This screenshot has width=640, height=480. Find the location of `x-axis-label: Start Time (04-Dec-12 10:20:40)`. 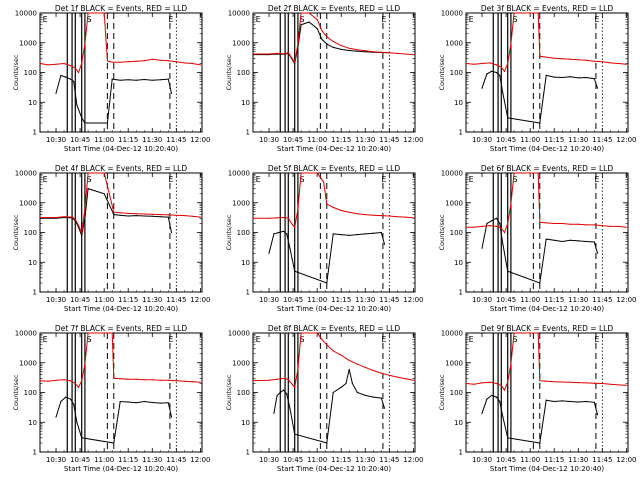

x-axis-label: Start Time (04-Dec-12 10:20:40) is located at coordinates (547, 309).